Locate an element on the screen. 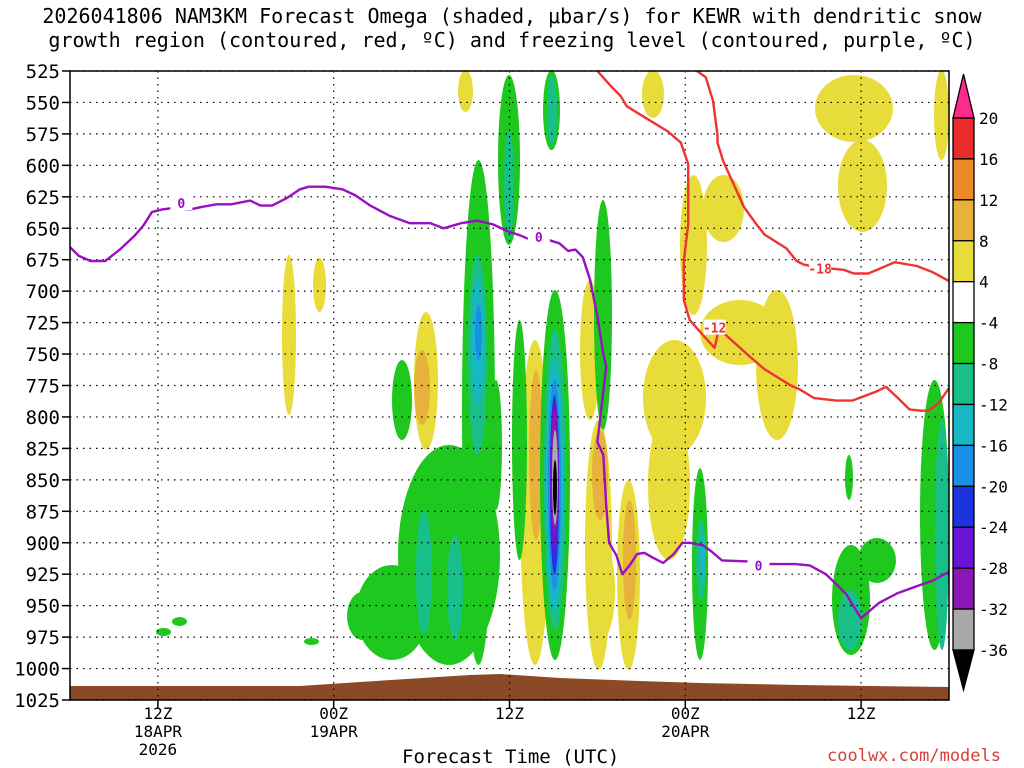 Image resolution: width=1024 pixels, height=768 pixels. contour-label: -18 is located at coordinates (820, 270).